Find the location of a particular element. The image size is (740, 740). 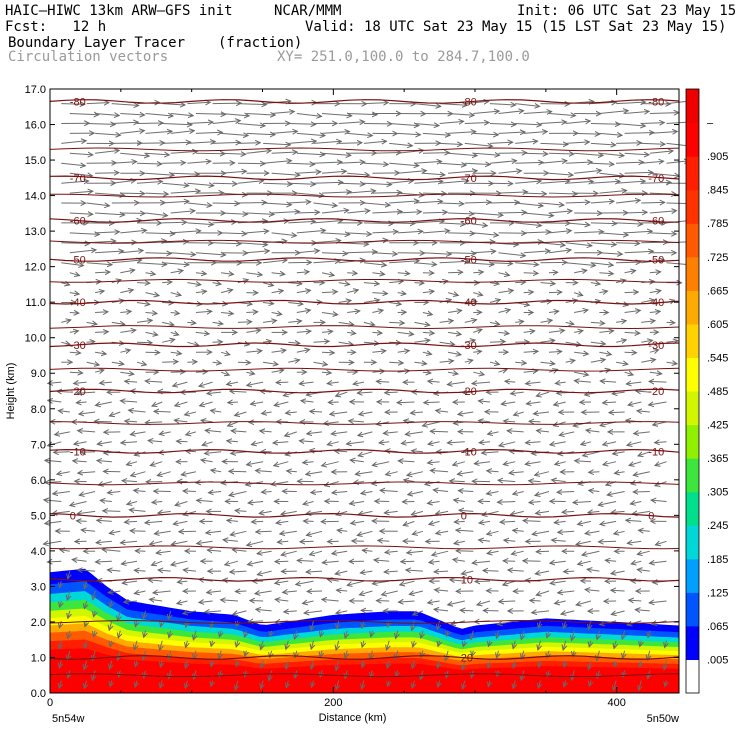

contour-label: 10 is located at coordinates (467, 580).